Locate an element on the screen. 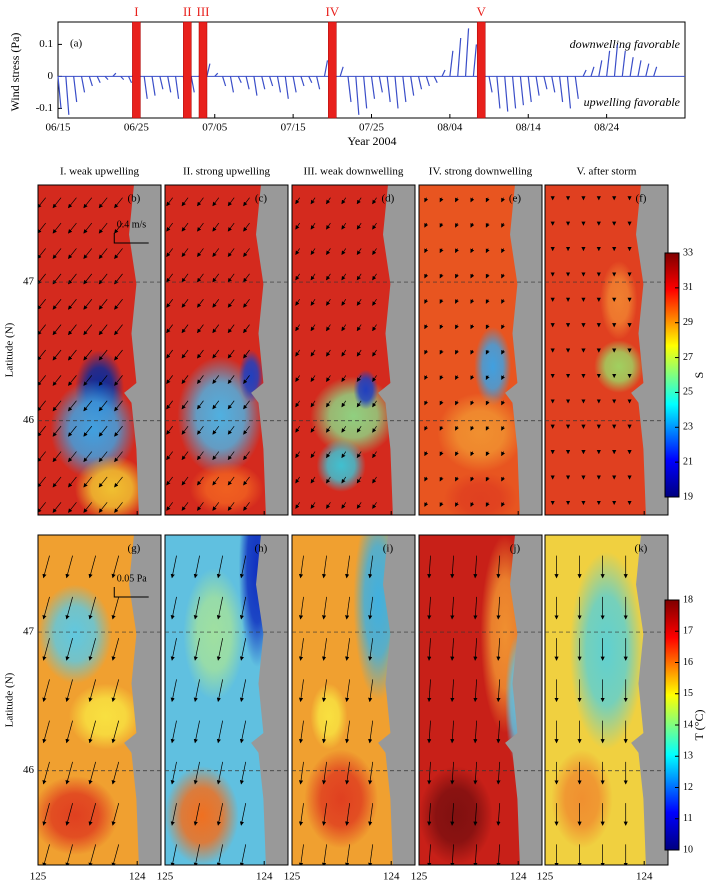 The width and height of the screenshot is (711, 894). x-tick-label: 08/04 is located at coordinates (450, 128).